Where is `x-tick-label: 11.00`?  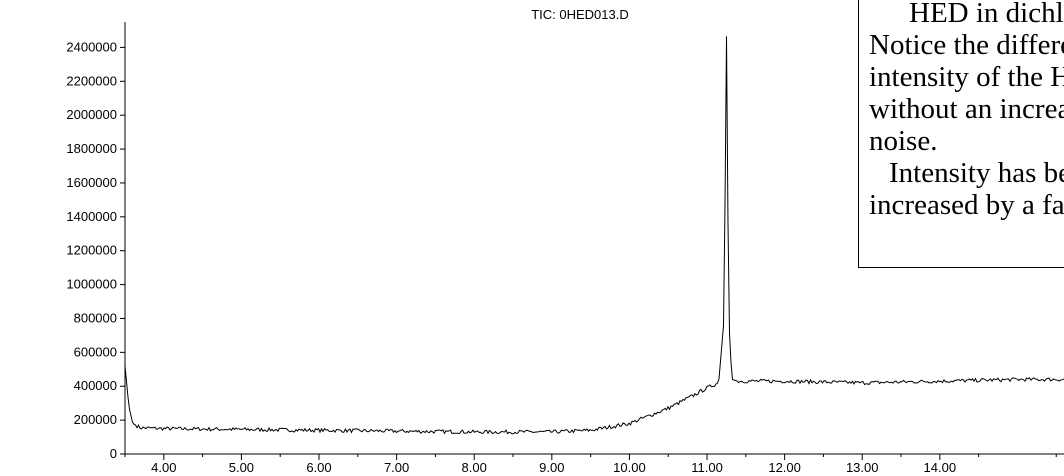 x-tick-label: 11.00 is located at coordinates (707, 467).